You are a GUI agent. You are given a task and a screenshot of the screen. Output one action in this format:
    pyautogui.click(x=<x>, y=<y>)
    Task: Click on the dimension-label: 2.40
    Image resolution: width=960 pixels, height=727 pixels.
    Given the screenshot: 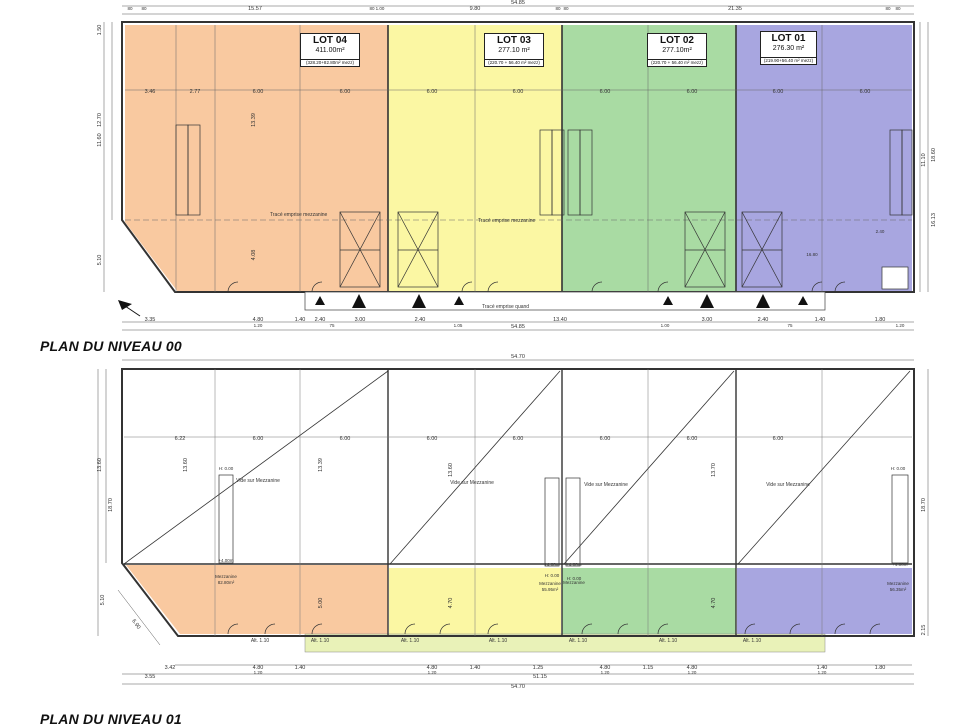 What is the action you would take?
    pyautogui.click(x=763, y=320)
    